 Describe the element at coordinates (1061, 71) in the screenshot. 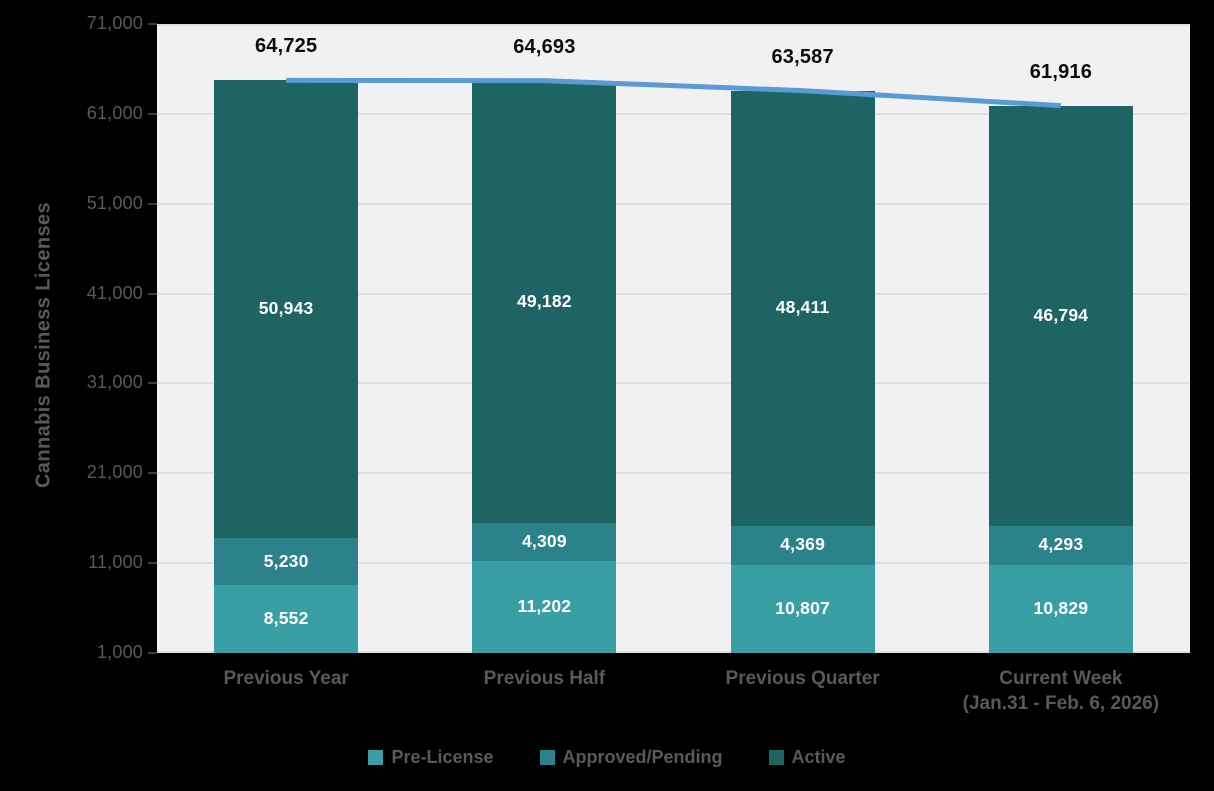

I see `total-data-label: 61,916` at that location.